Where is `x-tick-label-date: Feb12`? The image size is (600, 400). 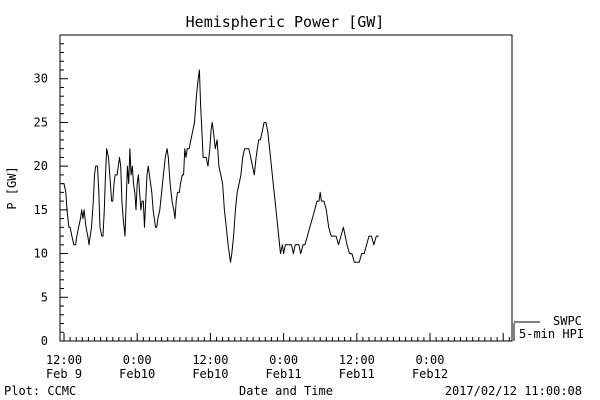
x-tick-label-date: Feb12 is located at coordinates (430, 374).